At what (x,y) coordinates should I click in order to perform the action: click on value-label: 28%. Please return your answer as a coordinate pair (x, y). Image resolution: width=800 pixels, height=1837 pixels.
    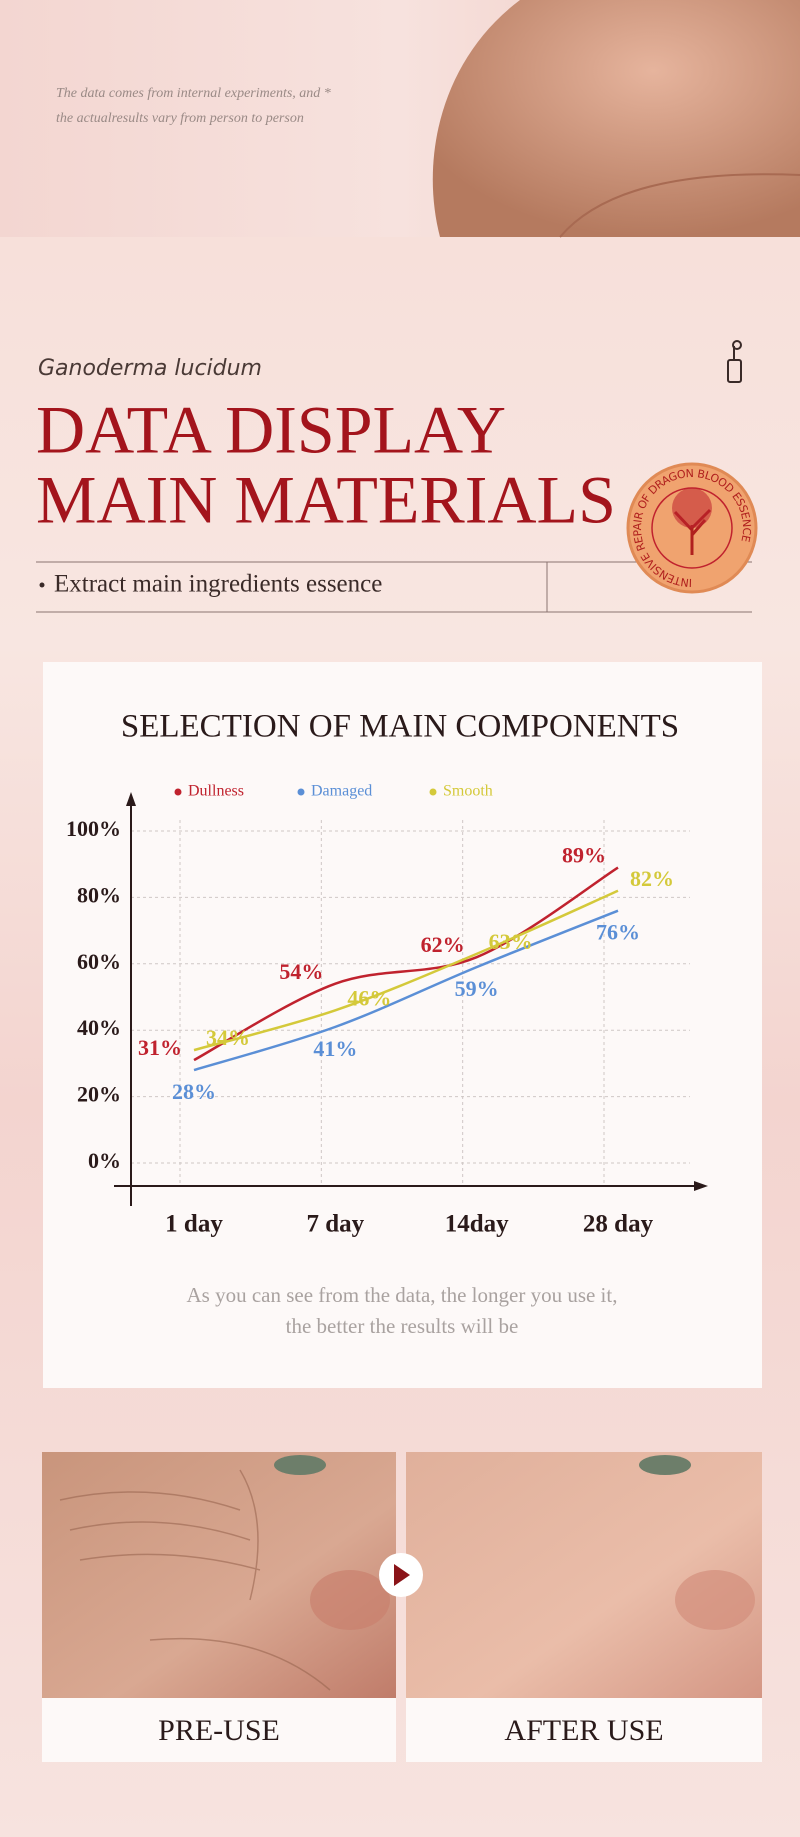
    Looking at the image, I should click on (194, 1091).